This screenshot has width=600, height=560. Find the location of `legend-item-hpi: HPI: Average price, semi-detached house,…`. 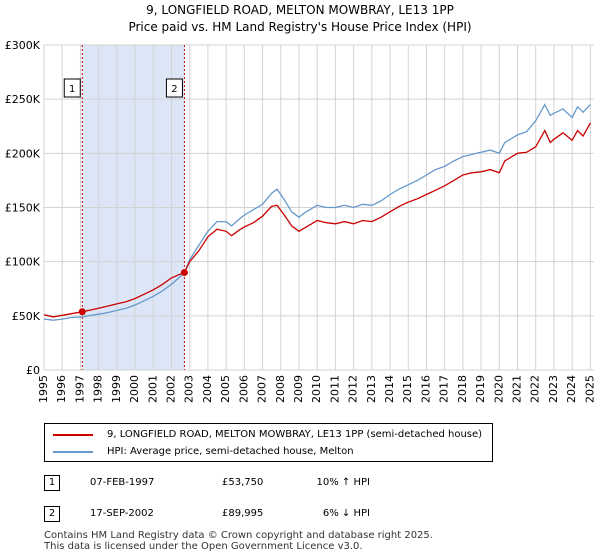

legend-item-hpi: HPI: Average price, semi-detached house,… is located at coordinates (203, 452).